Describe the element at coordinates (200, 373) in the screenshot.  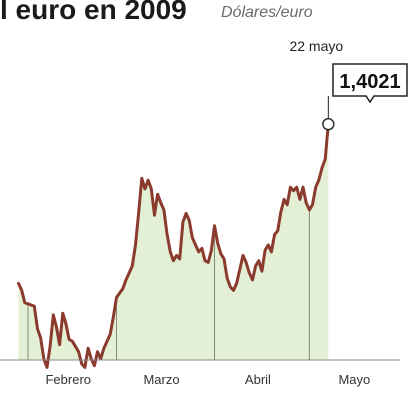
I see `x-axis: Febrero Marzo Abril Mayo` at that location.